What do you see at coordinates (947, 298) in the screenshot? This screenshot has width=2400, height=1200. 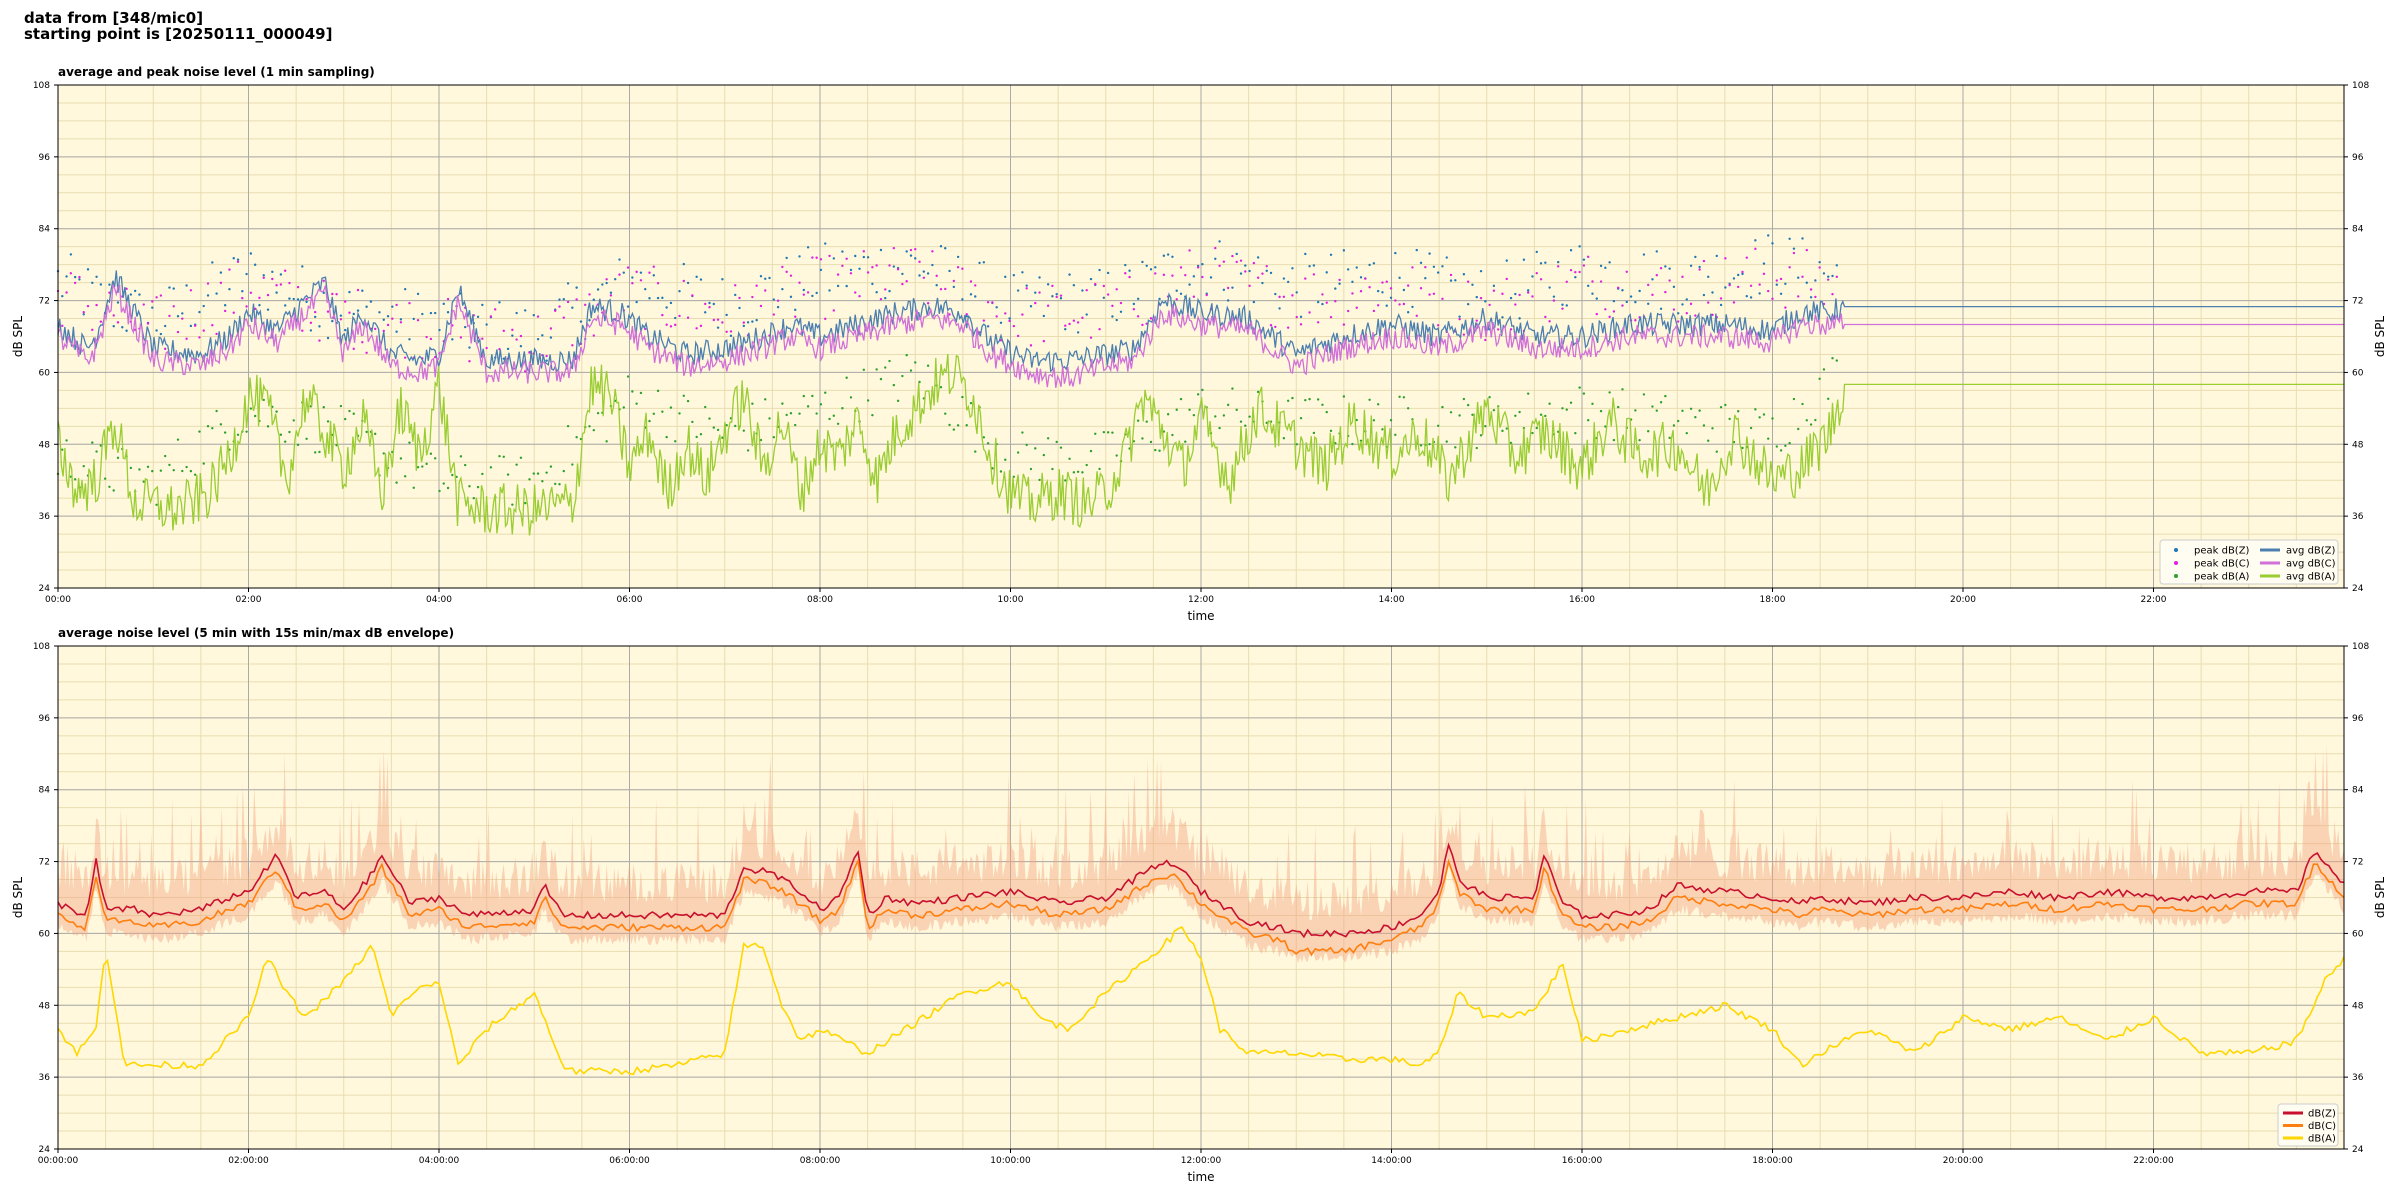 I see `series-peak-db-z-` at bounding box center [947, 298].